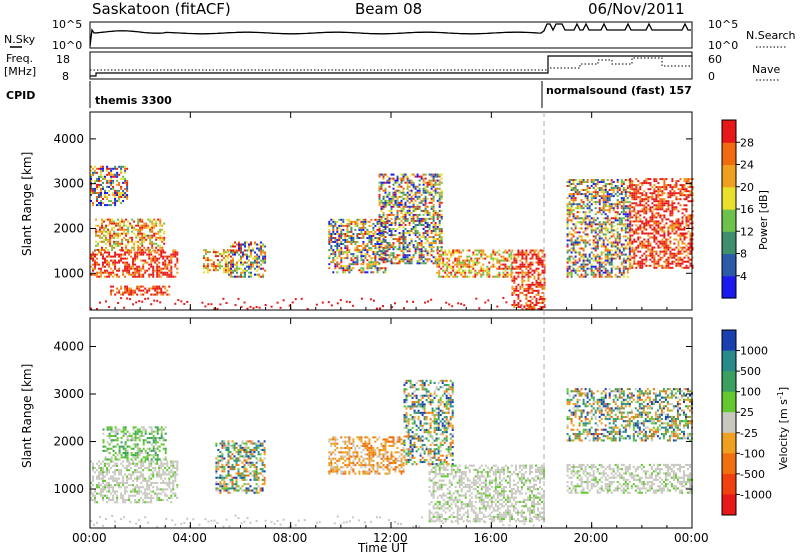  I want to click on date-title: 06/Nov/2011, so click(636, 9).